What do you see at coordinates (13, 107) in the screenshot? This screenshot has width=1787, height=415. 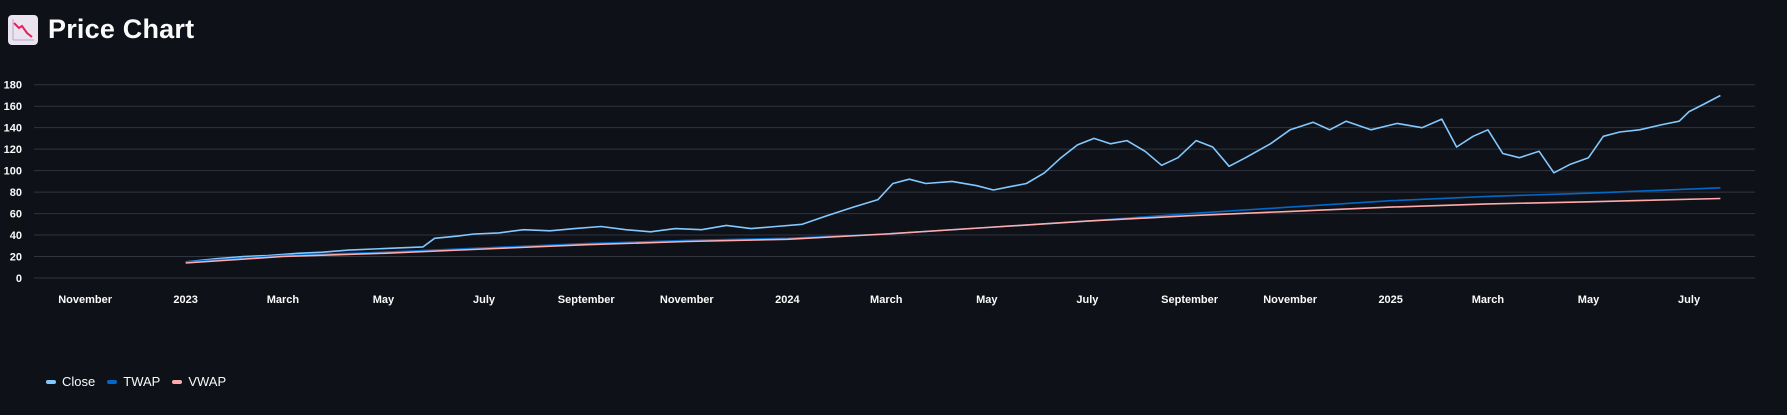 I see `y-tick-label: 160` at bounding box center [13, 107].